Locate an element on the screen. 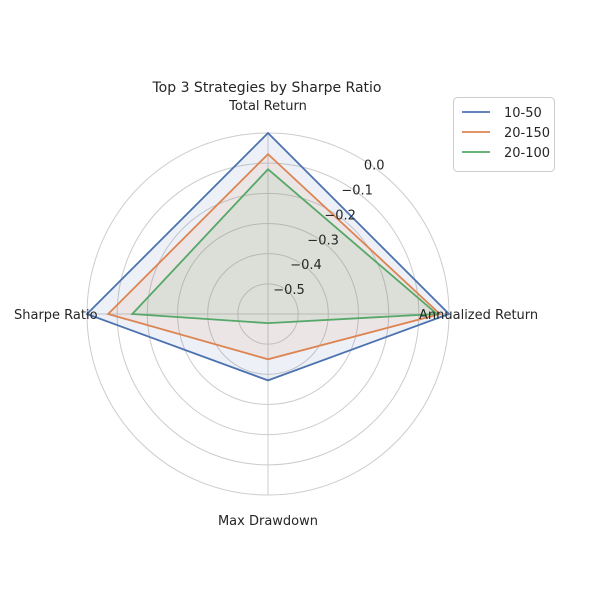 This screenshot has width=600, height=604. legend-box is located at coordinates (504, 134).